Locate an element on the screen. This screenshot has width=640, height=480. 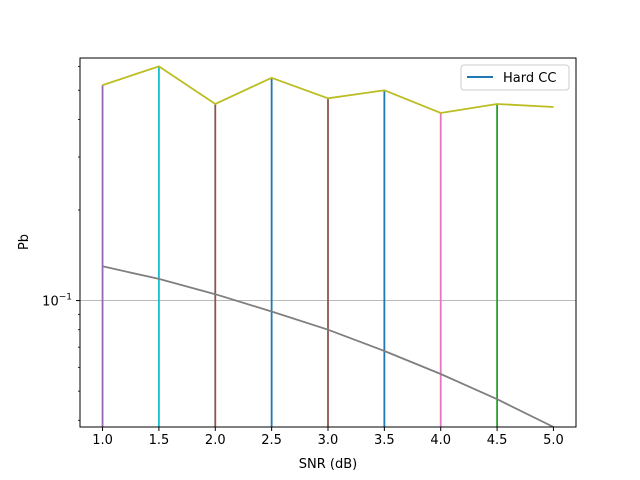
x-tick-label: 2.0 is located at coordinates (215, 440).